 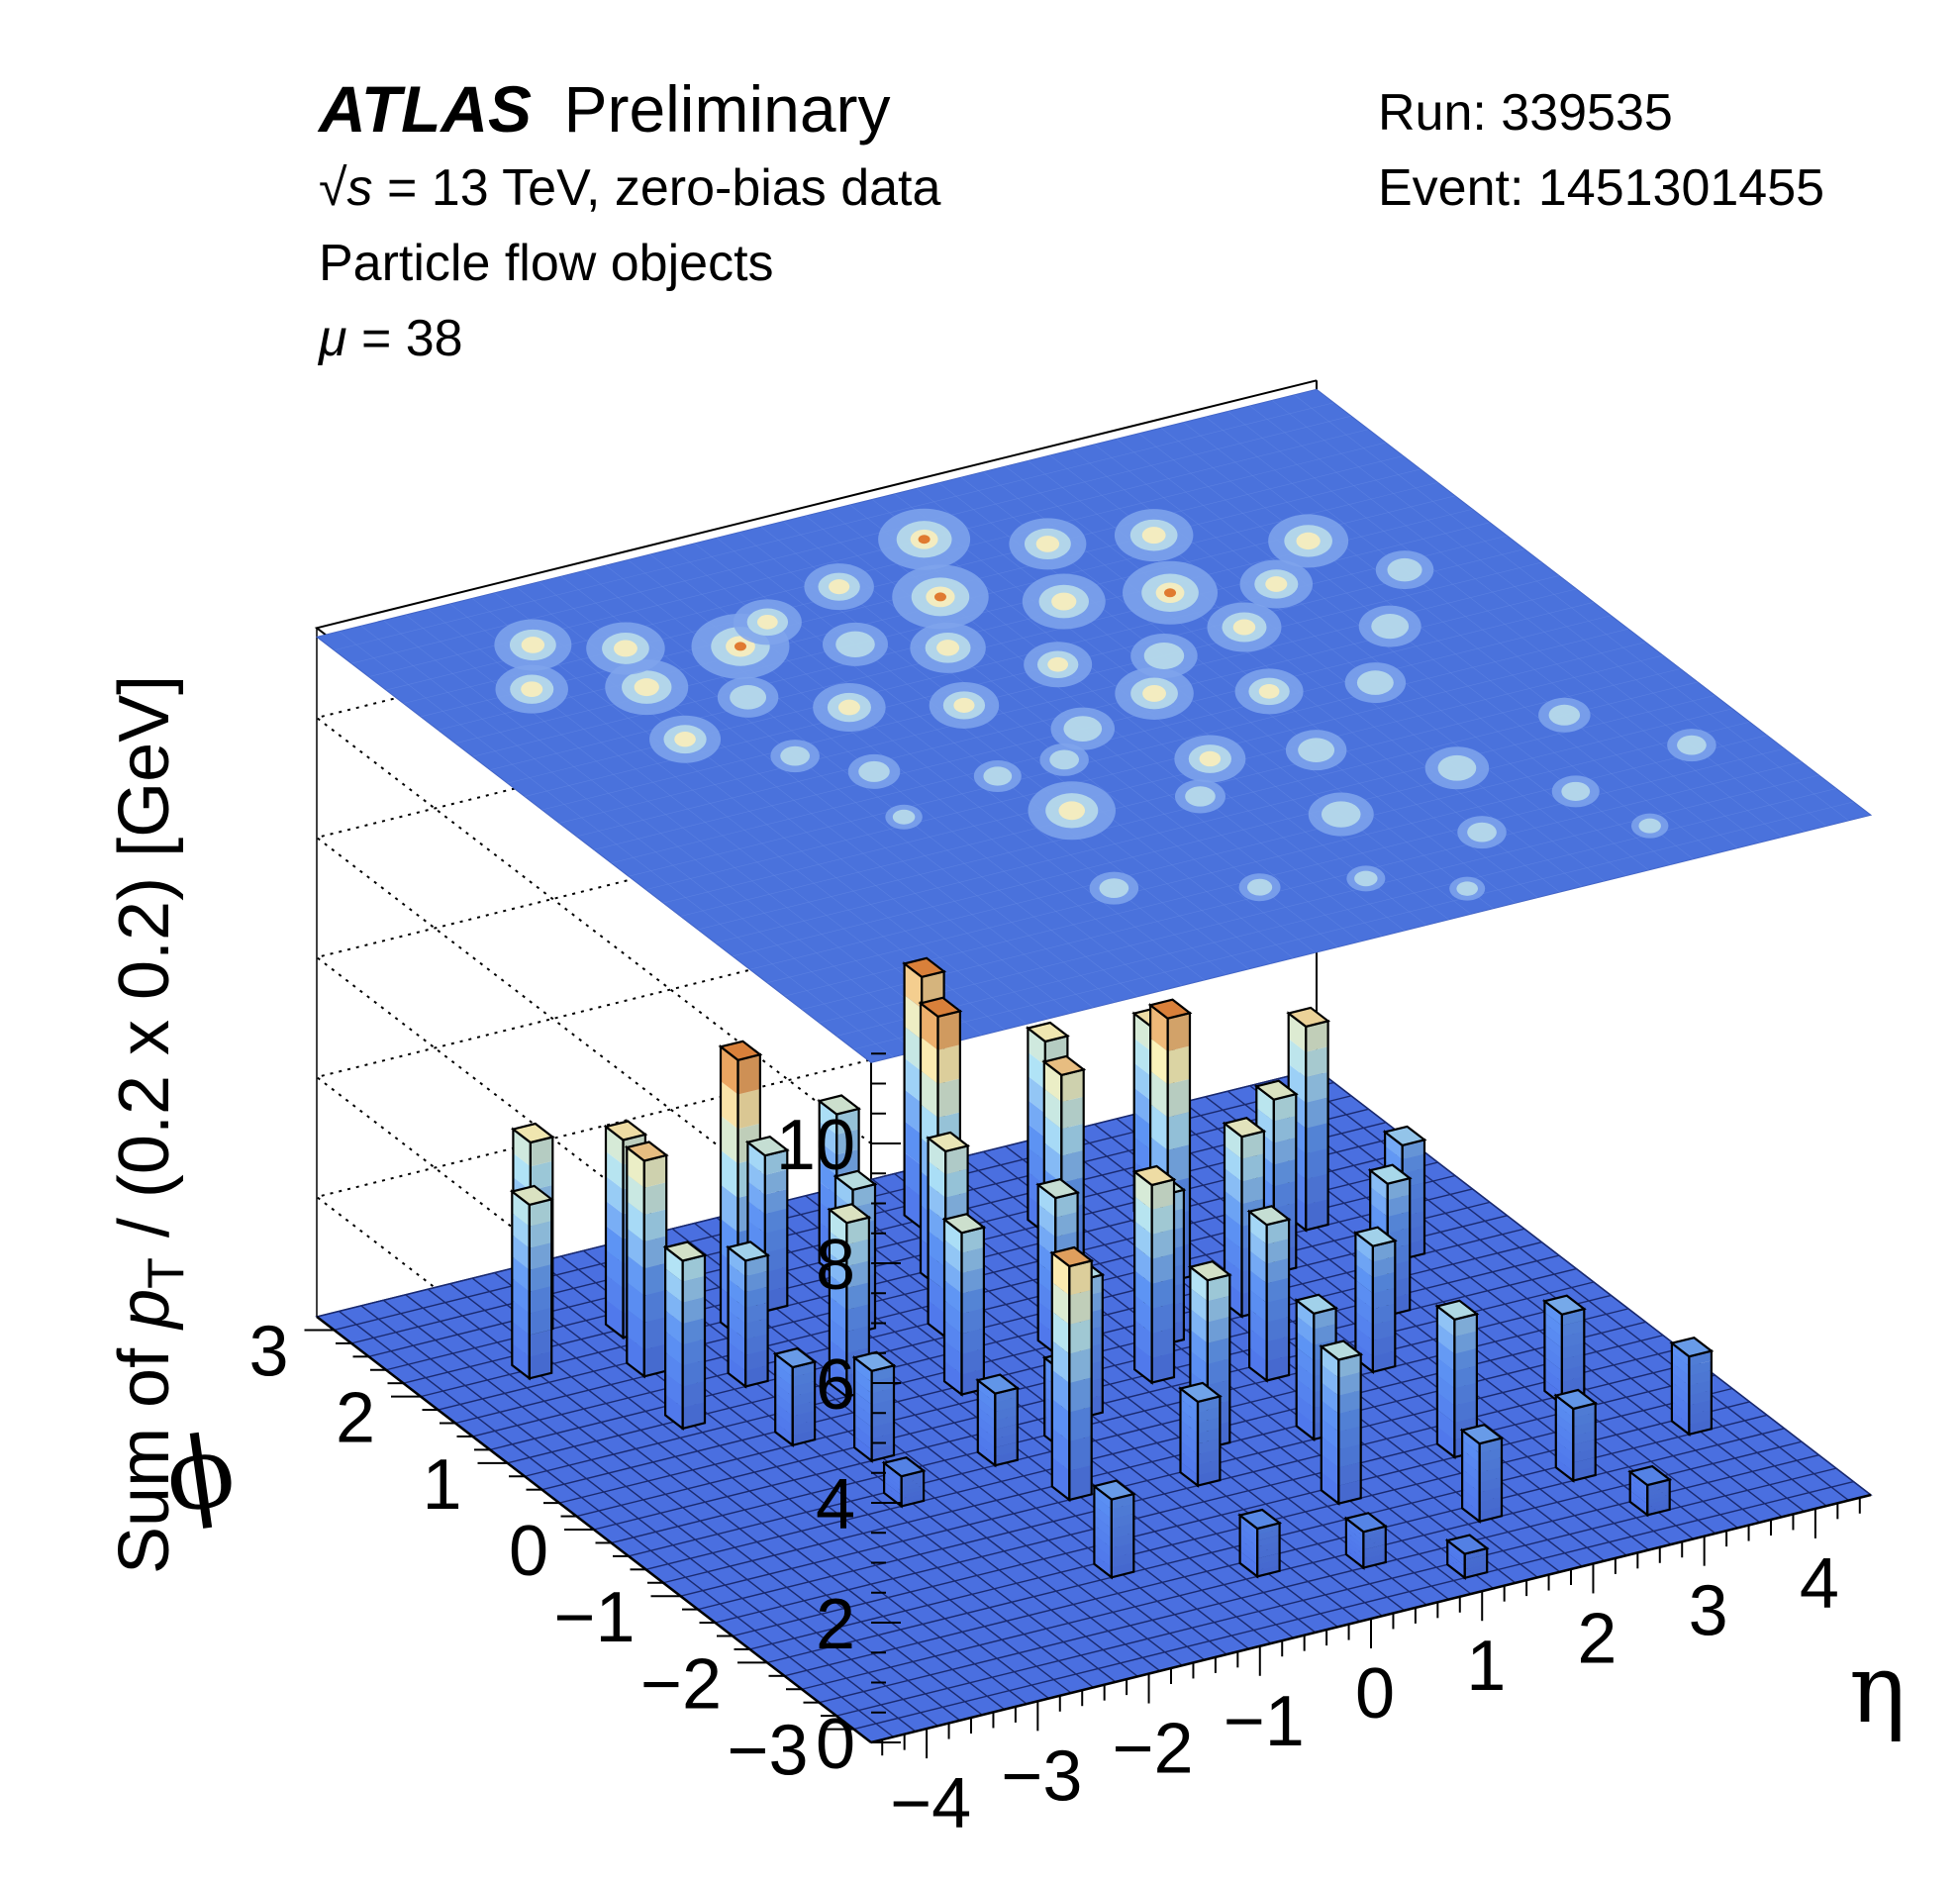 I want to click on experiment-label: ATLAS Preliminary, so click(x=605, y=109).